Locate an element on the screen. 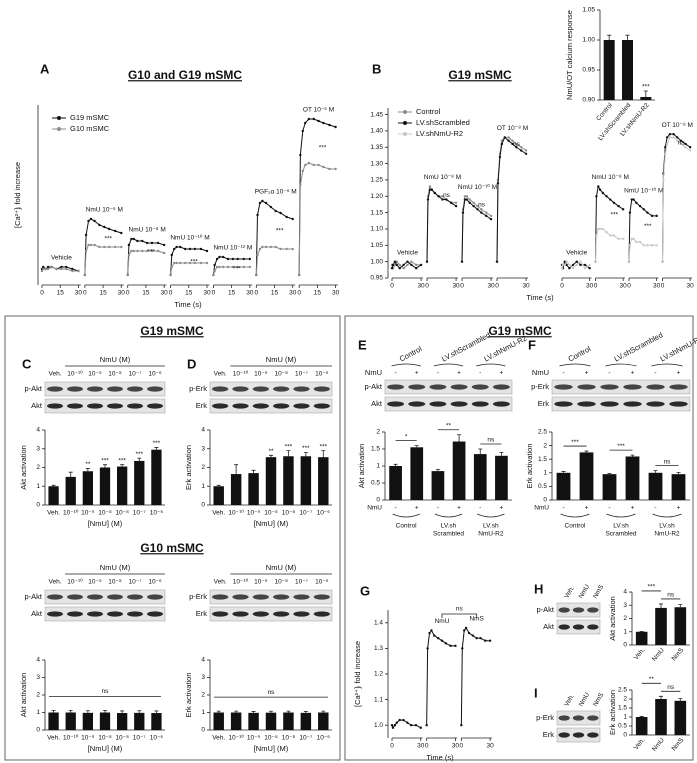  legend-marker is located at coordinates (405, 123).